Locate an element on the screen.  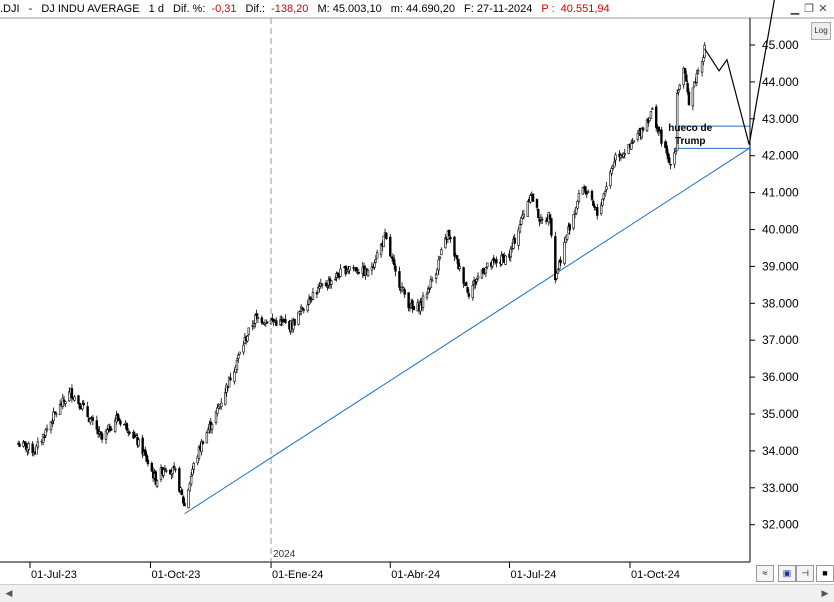
scroll-right-icon: ▶ is located at coordinates (825, 593).